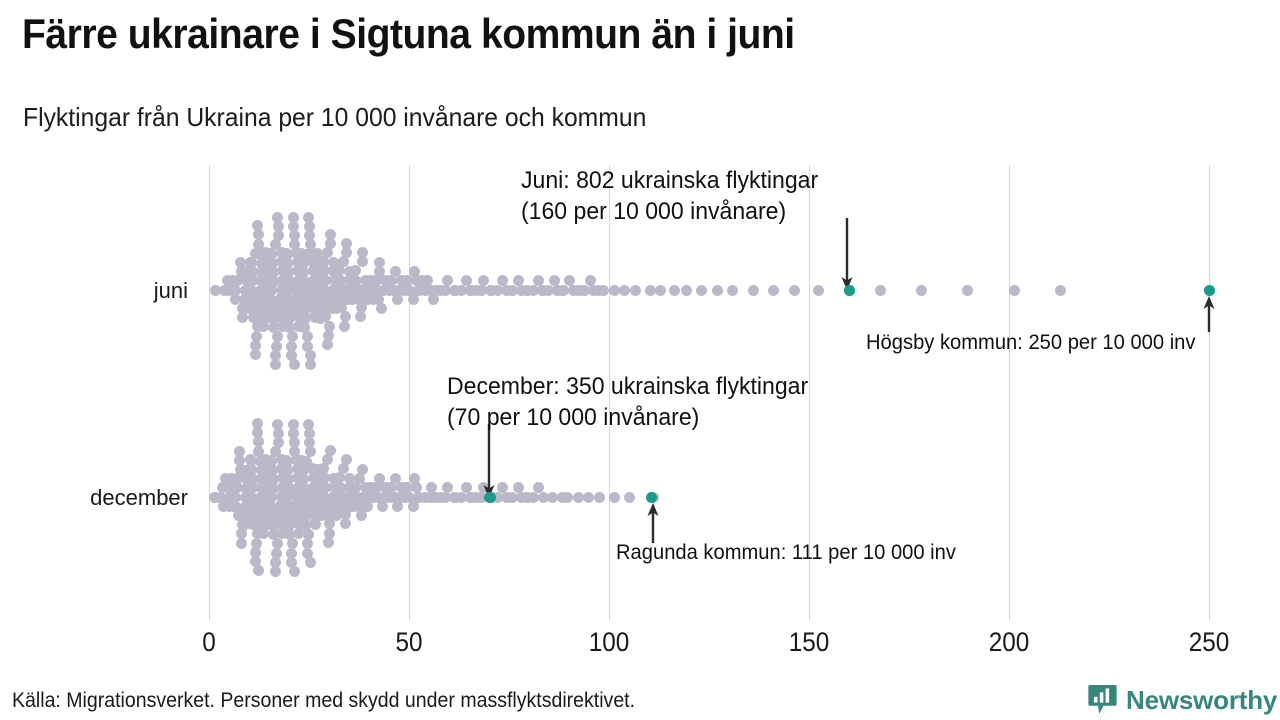 The image size is (1280, 720). Describe the element at coordinates (139, 497) in the screenshot. I see `row-label-december: december` at that location.